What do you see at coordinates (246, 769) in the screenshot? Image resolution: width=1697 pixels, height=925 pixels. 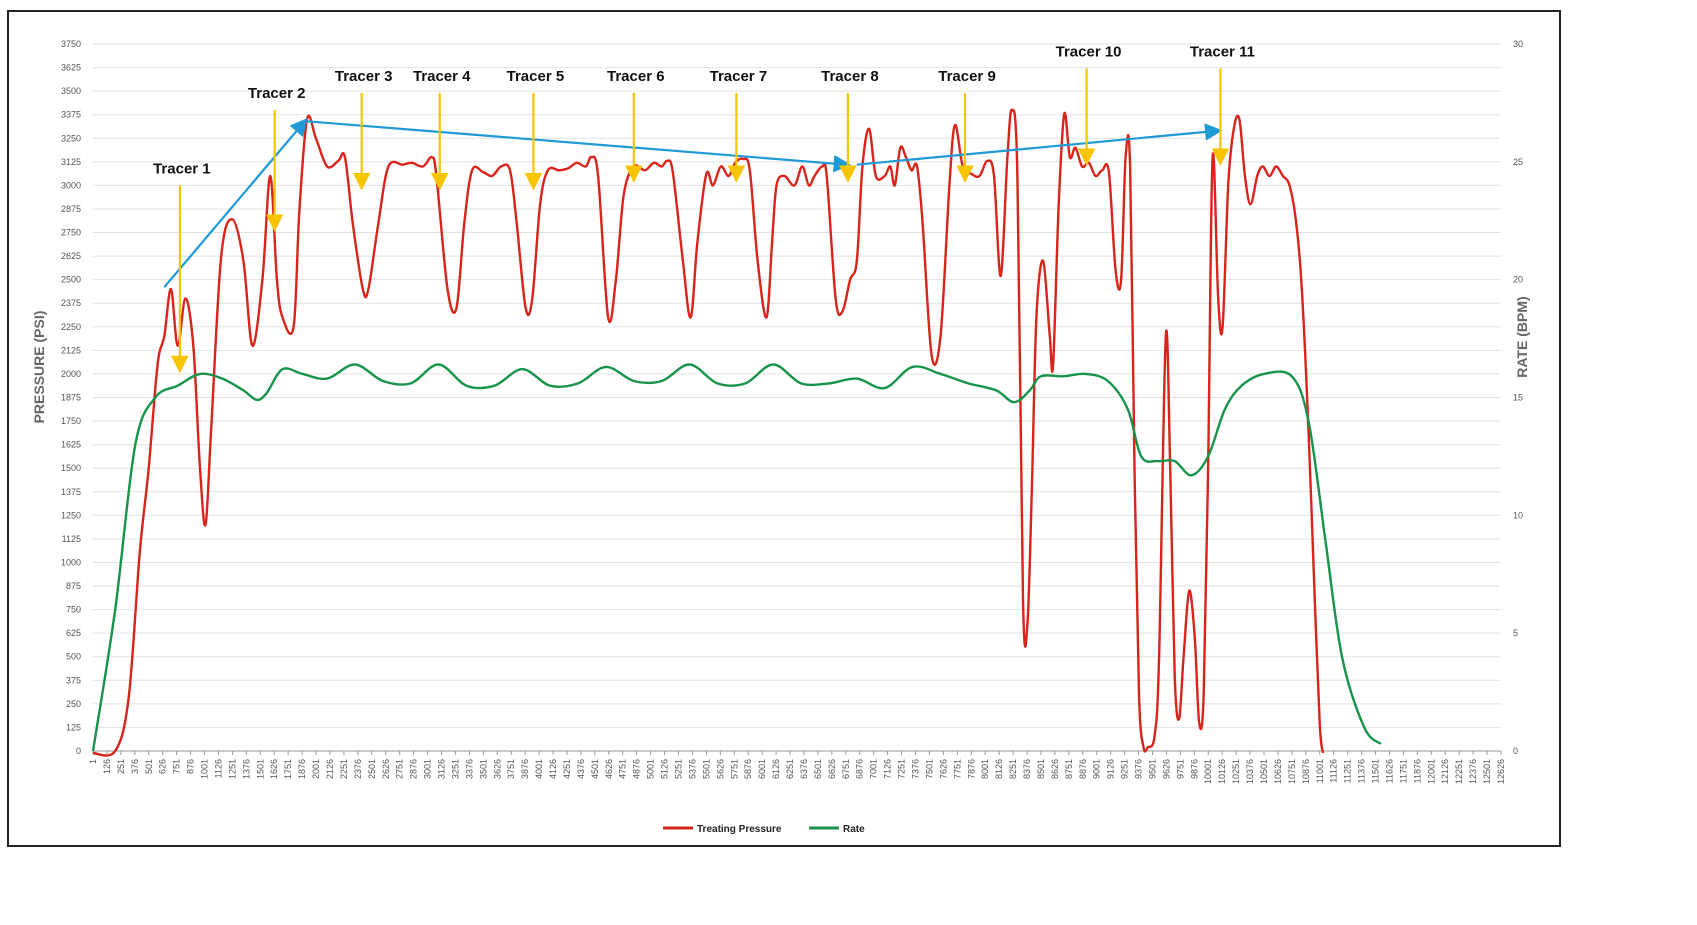 I see `x-tick-label: 1376` at bounding box center [246, 769].